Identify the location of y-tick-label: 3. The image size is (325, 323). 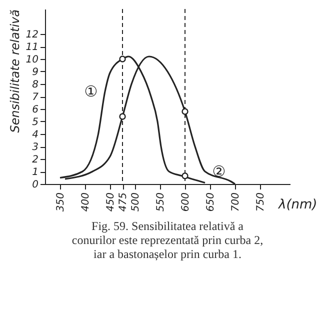
(35, 147).